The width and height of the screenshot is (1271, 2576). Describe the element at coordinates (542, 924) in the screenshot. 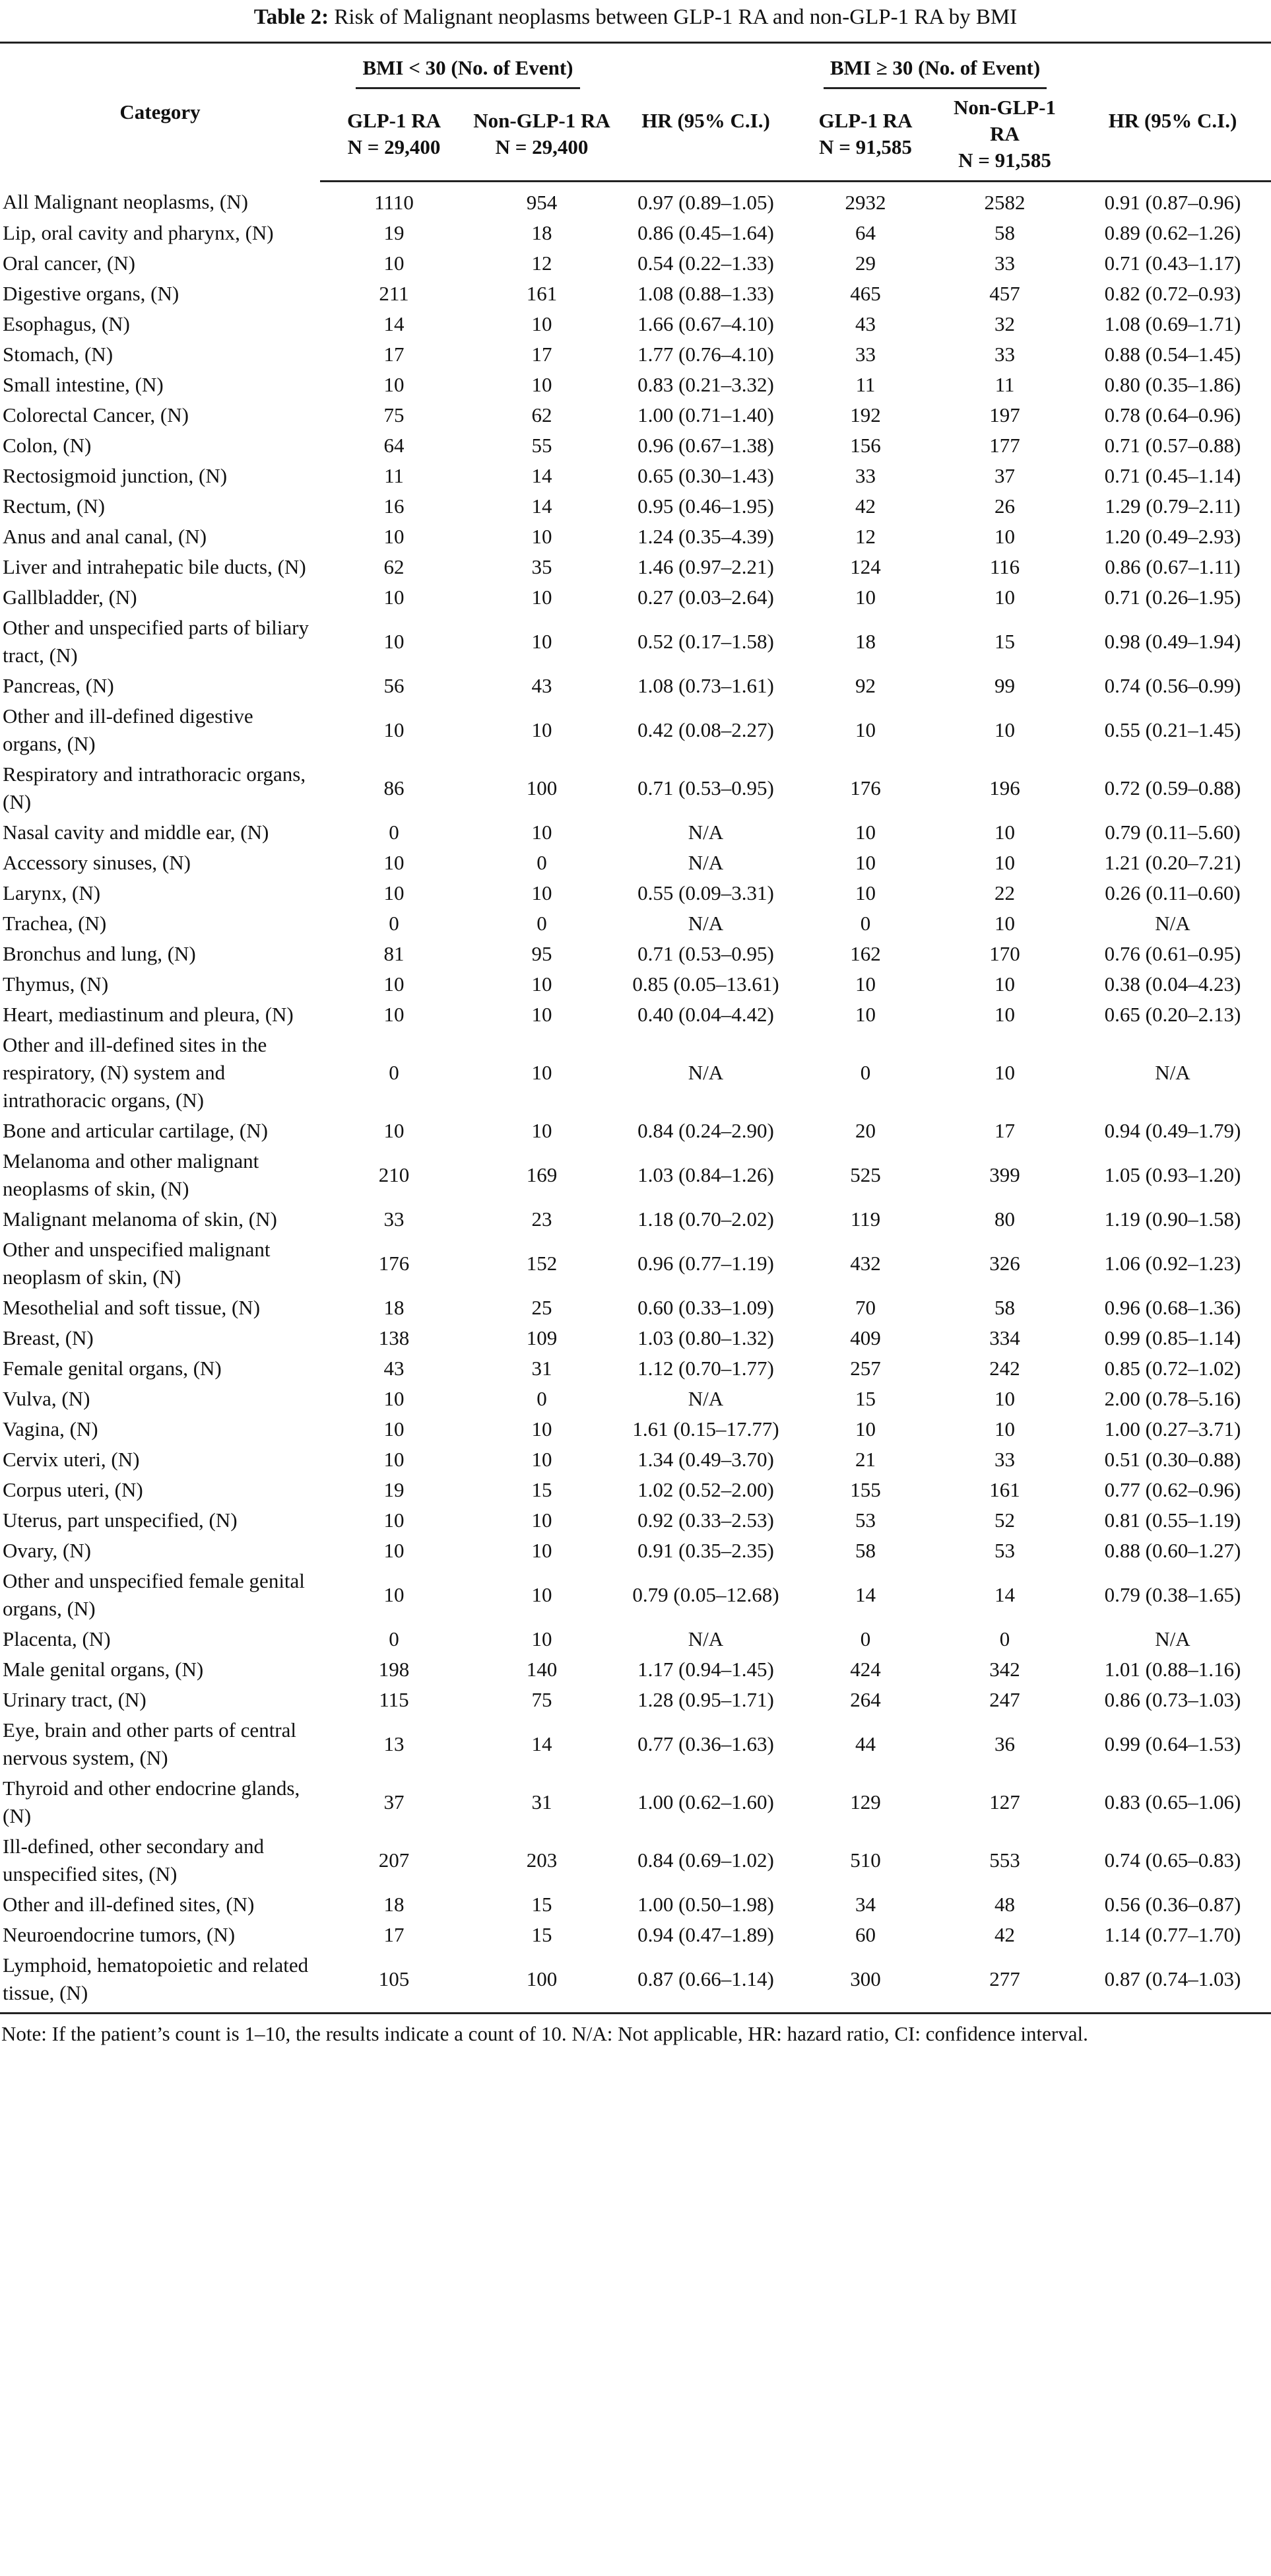

I see `non-glp1-bmi-under-30-cell: 0` at that location.